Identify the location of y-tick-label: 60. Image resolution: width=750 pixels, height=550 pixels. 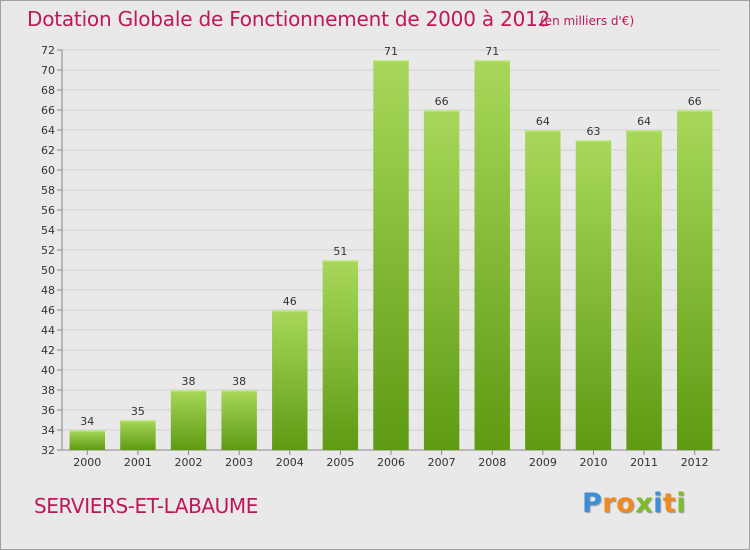
(48, 170).